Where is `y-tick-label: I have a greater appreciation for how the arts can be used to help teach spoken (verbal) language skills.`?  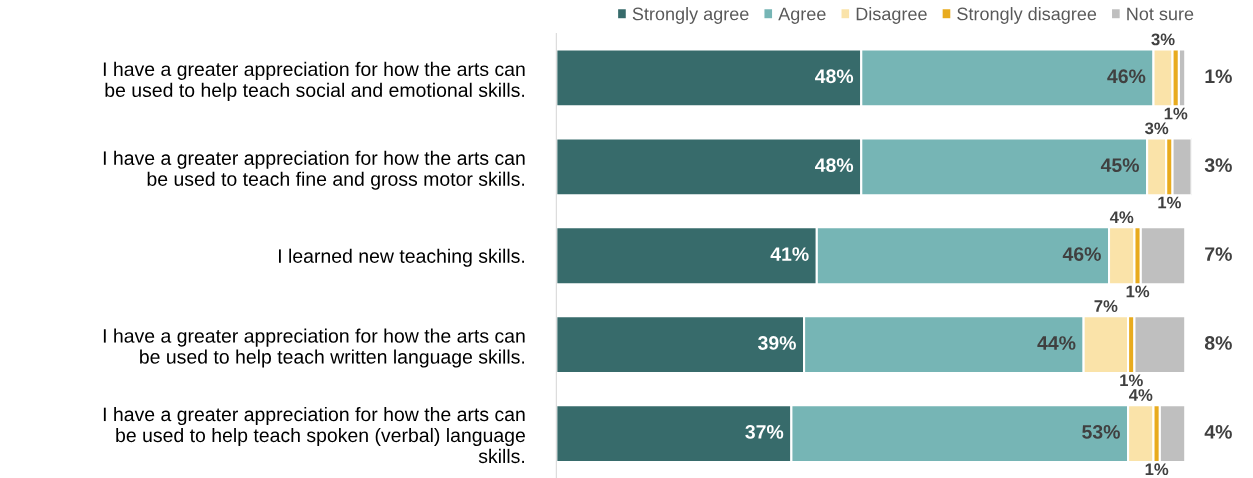 y-tick-label: I have a greater appreciation for how the arts can be used to help teach spoken (verbal) language skills. is located at coordinates (314, 435).